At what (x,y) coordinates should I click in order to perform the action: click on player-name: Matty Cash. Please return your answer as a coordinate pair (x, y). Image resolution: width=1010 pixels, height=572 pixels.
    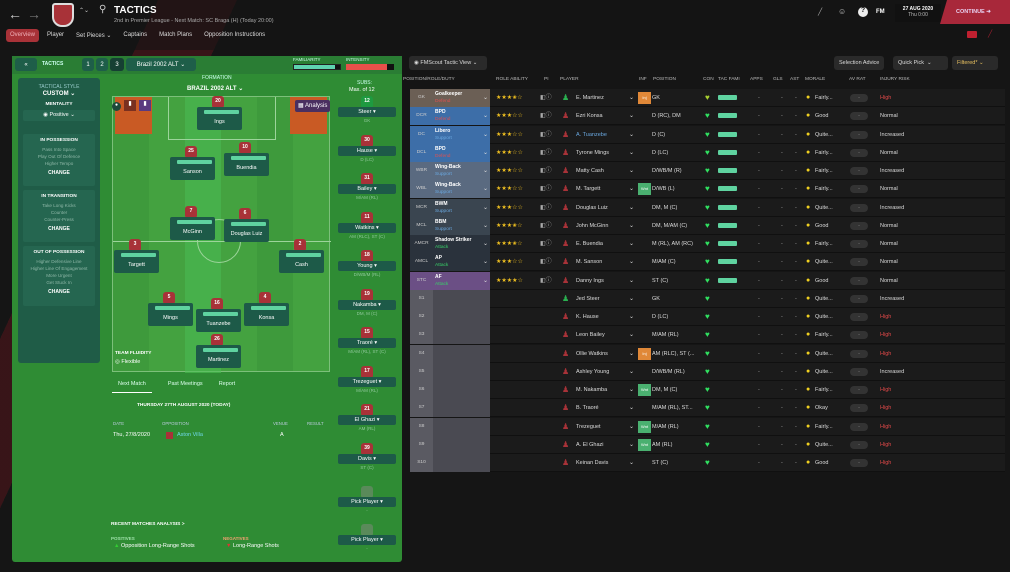
    Looking at the image, I should click on (590, 171).